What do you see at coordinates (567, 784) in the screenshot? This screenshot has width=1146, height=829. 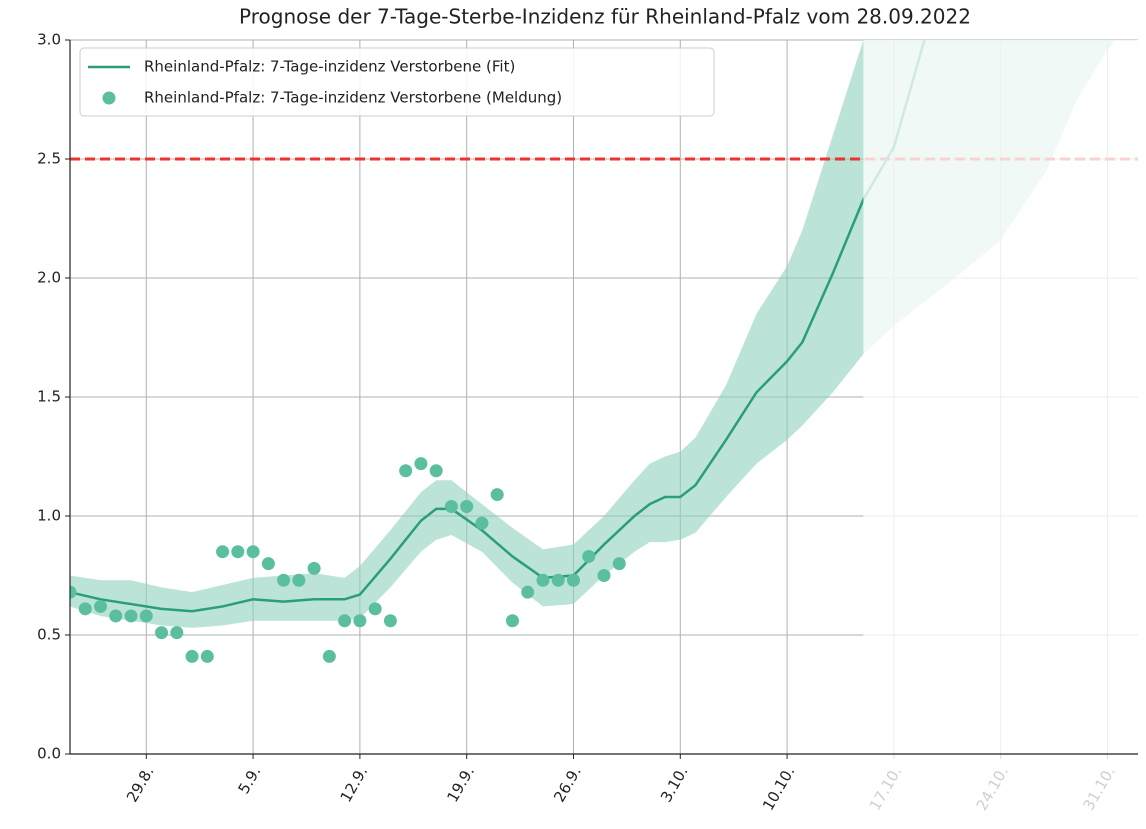 I see `x-tick-label: 26.9.` at bounding box center [567, 784].